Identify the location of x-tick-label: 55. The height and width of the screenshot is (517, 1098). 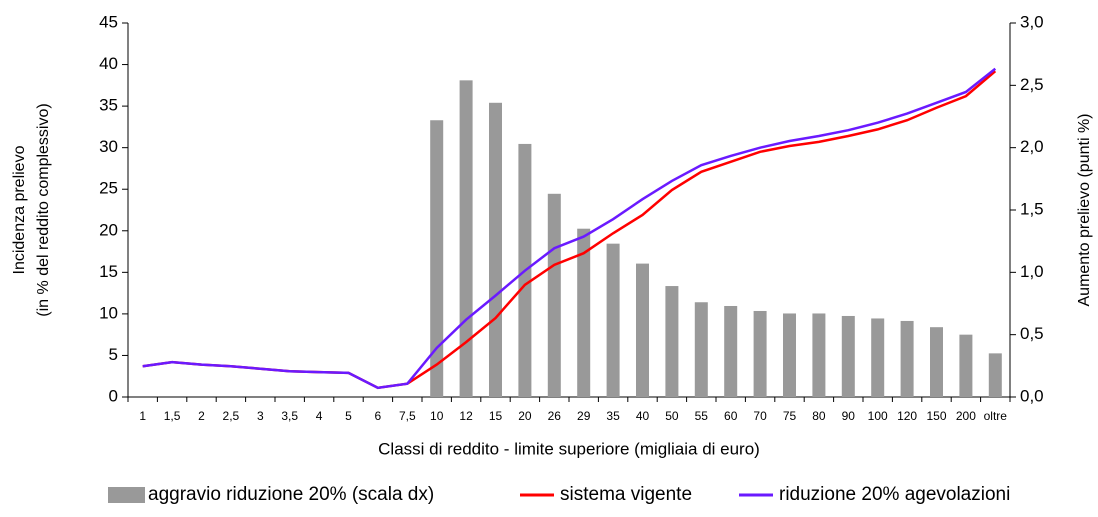
(702, 416).